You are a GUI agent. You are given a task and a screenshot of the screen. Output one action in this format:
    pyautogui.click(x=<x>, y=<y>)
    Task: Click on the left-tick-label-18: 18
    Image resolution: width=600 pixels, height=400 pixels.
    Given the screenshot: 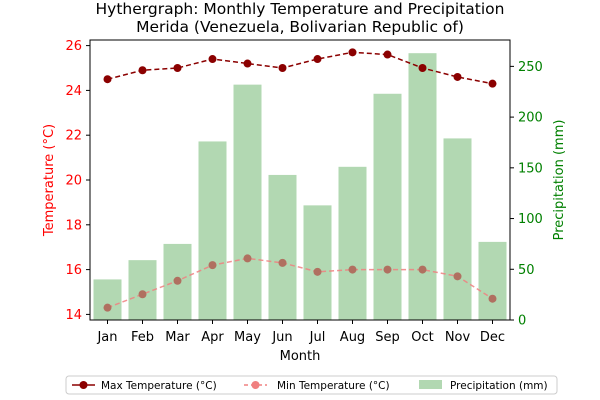 What is the action you would take?
    pyautogui.click(x=73, y=225)
    